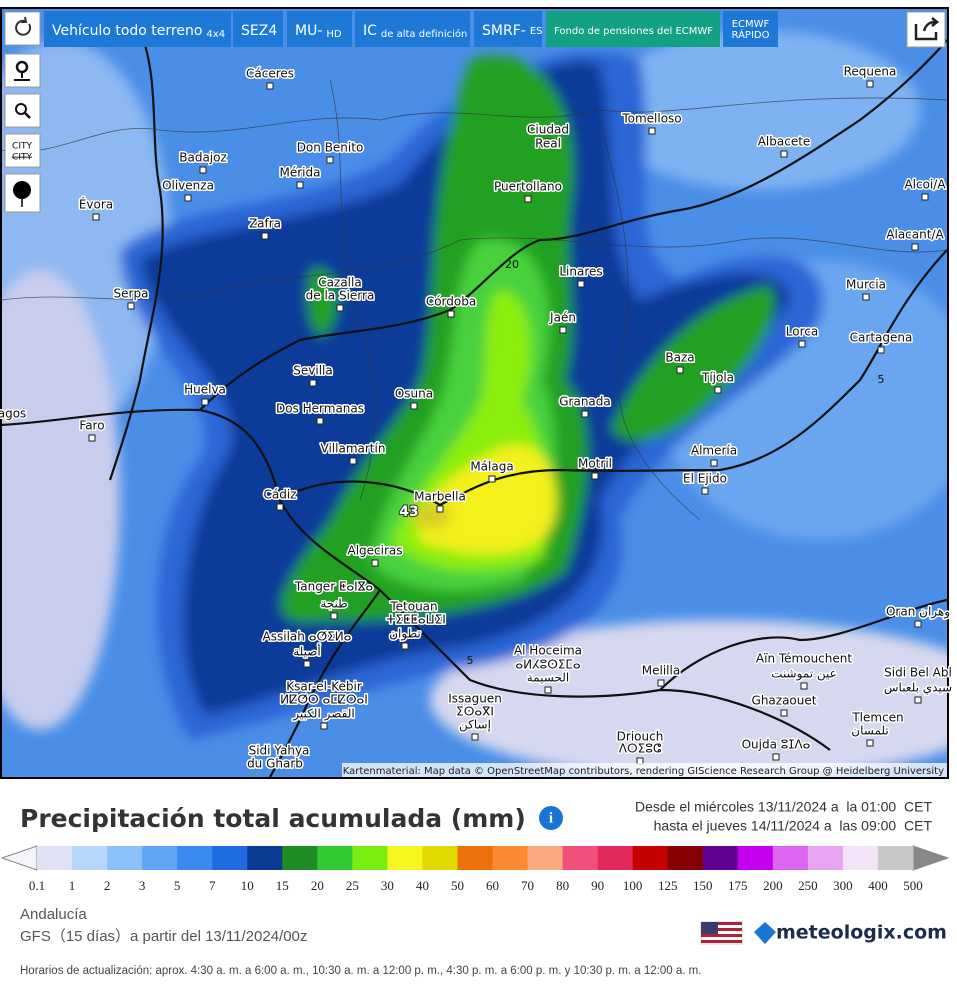 This screenshot has width=957, height=992. What do you see at coordinates (679, 358) in the screenshot?
I see `place-label: Baza` at bounding box center [679, 358].